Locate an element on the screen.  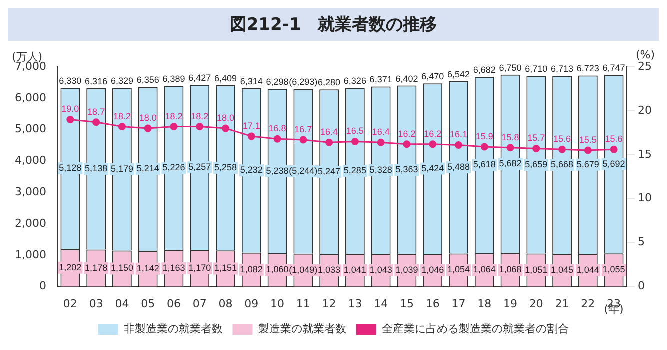
x-tick-label: 08 is located at coordinates (225, 303).